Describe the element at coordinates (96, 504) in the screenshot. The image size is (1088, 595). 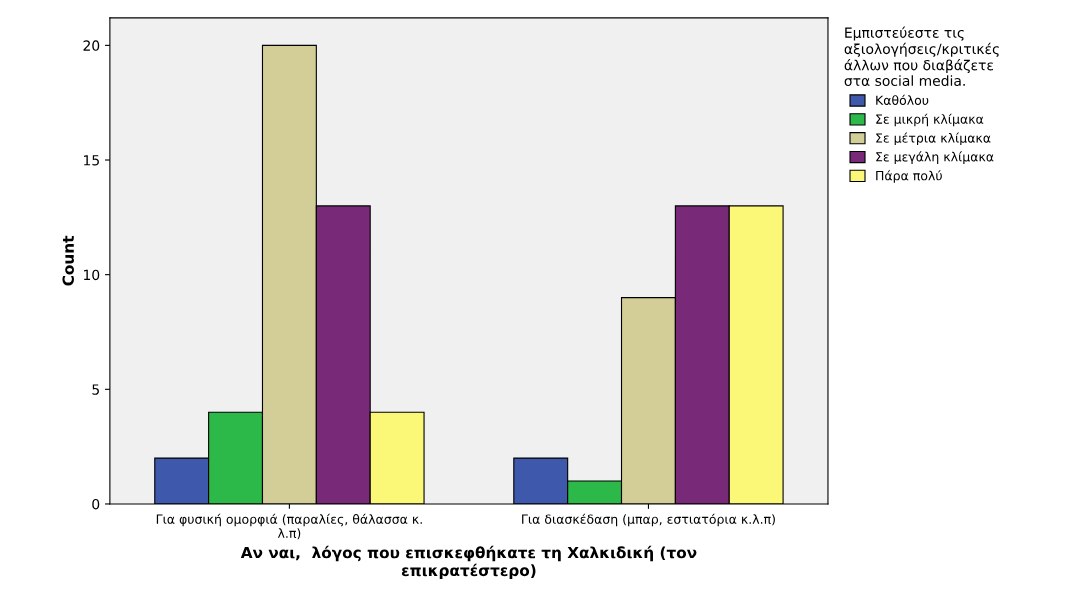
I see `y-tick-label: 0` at that location.